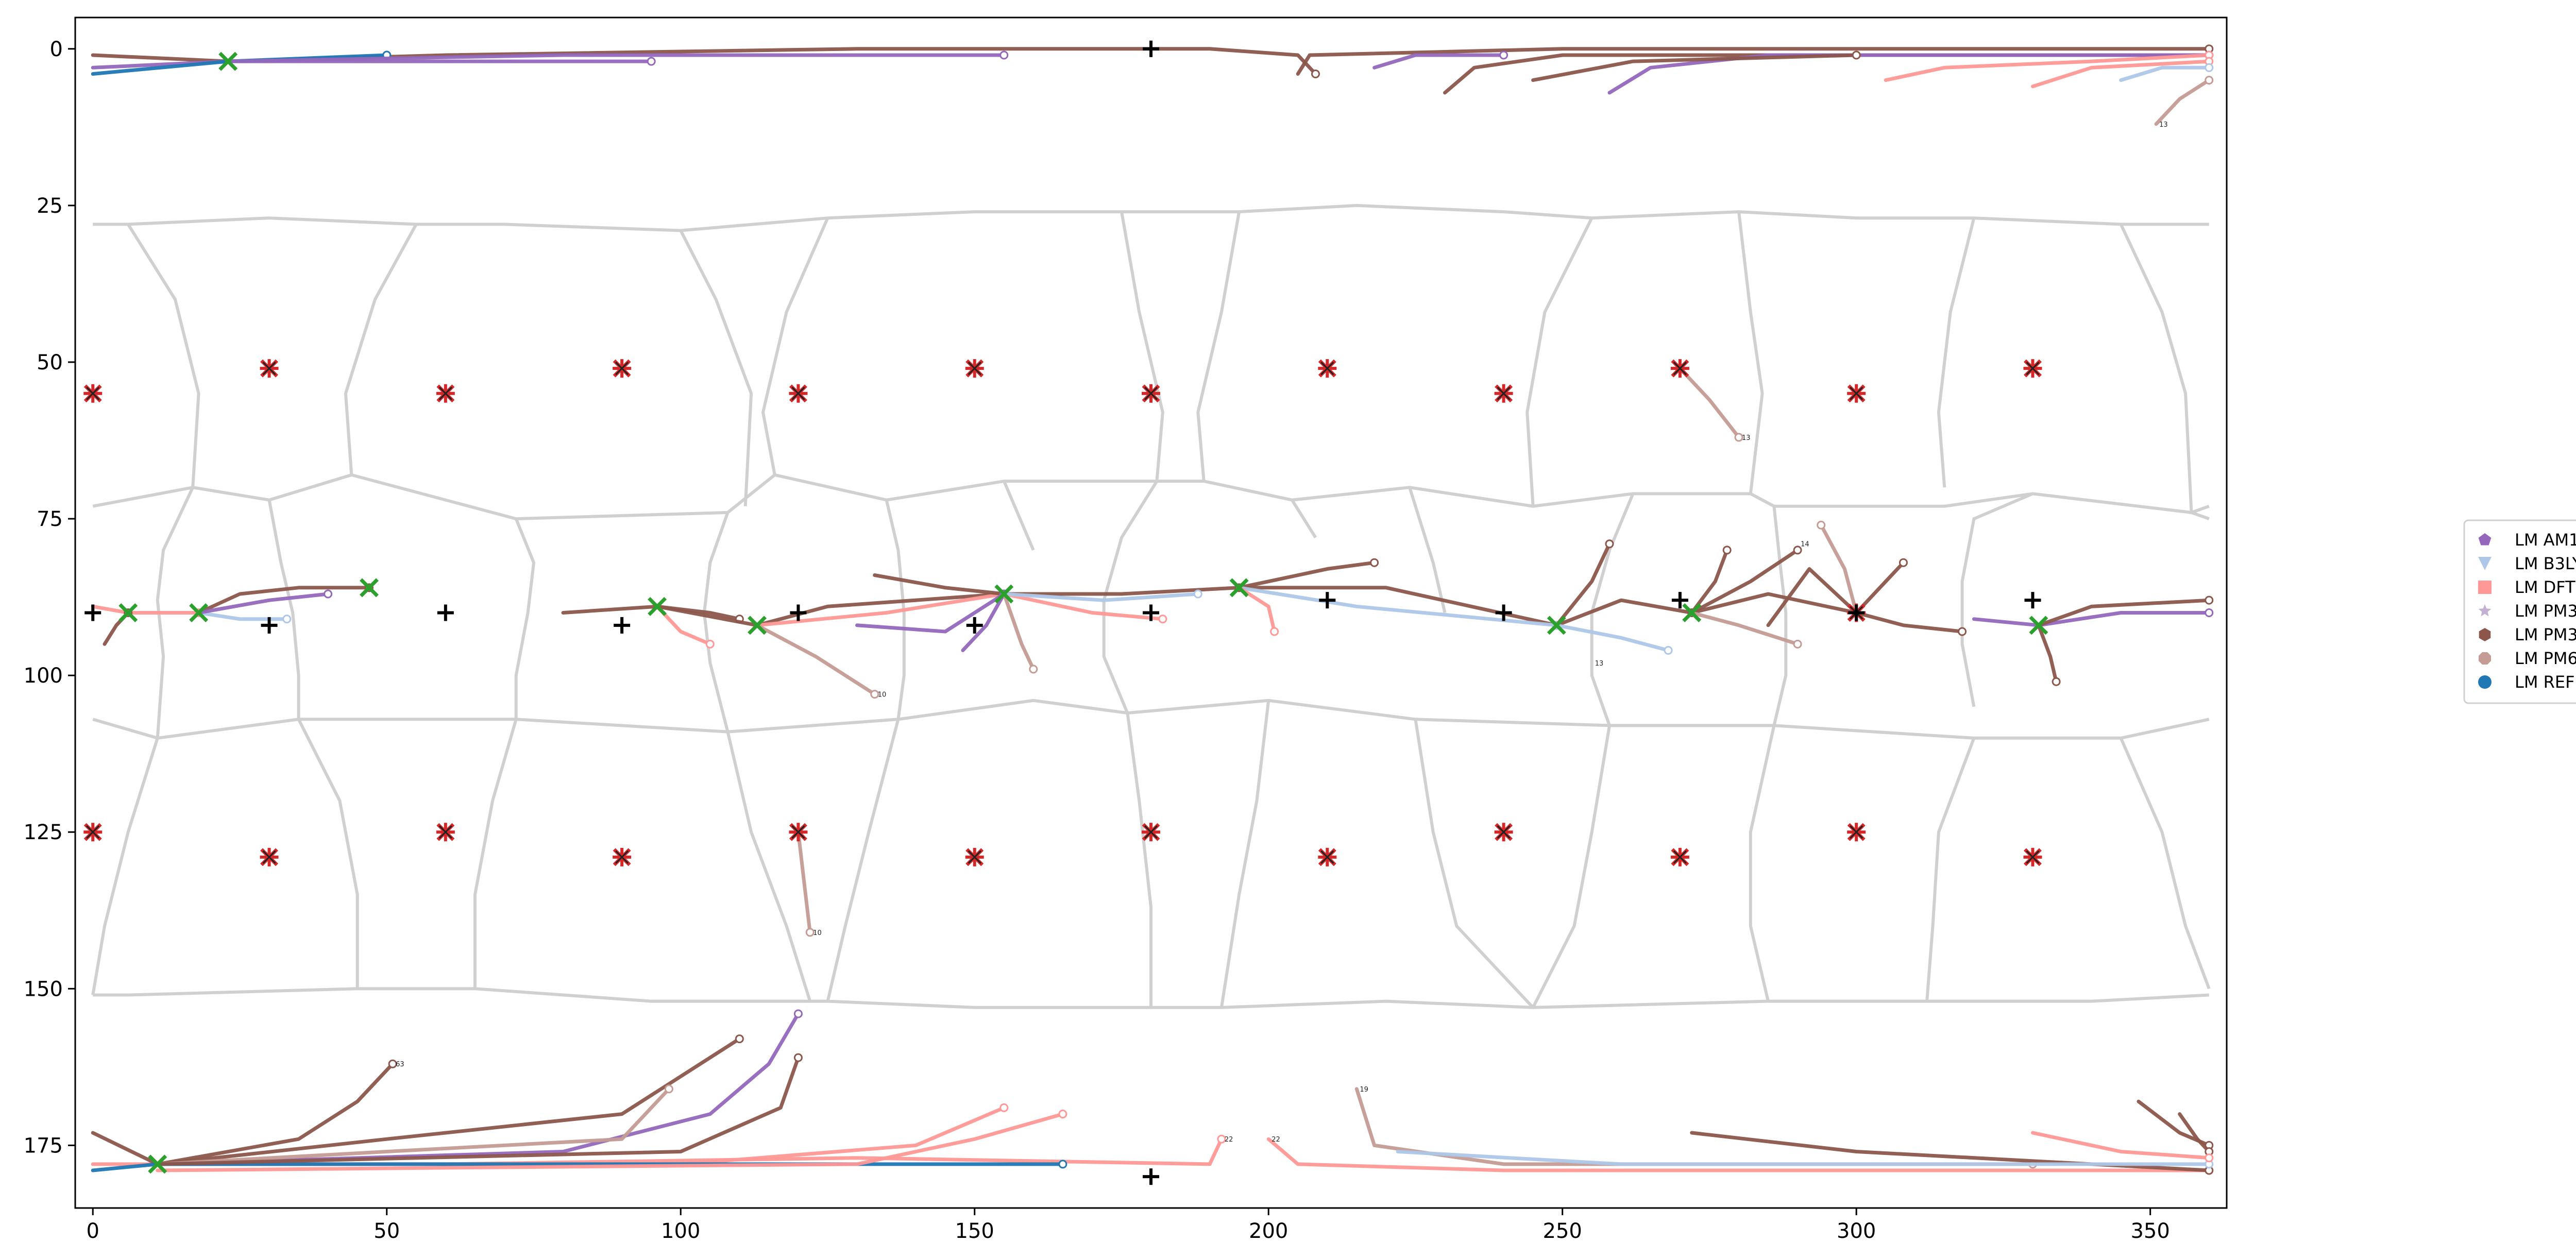 Image resolution: width=2576 pixels, height=1259 pixels. Describe the element at coordinates (2546, 658) in the screenshot. I see `legend-label: LM PM6` at that location.